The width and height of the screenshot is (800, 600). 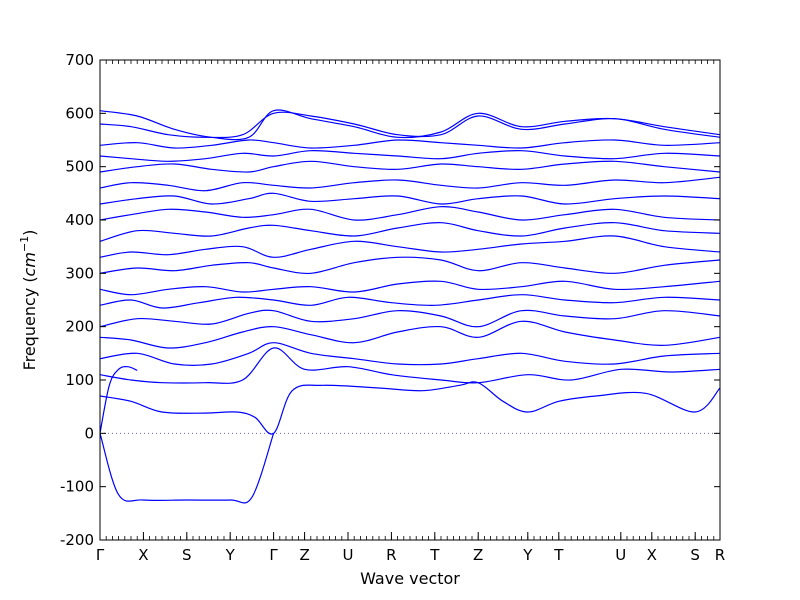 I want to click on y-tick-label: 600, so click(x=79, y=113).